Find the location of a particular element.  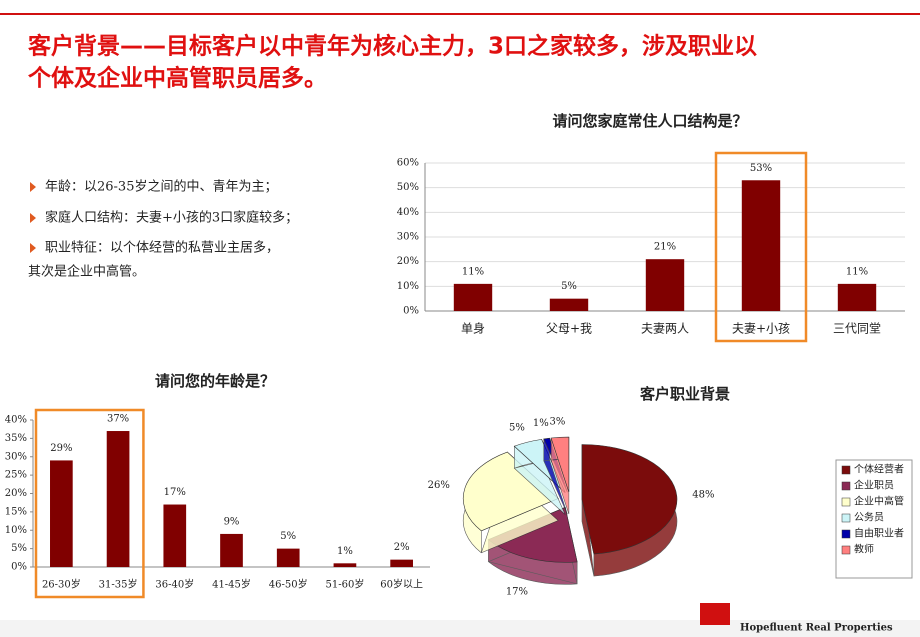

y-tick-label: 25% is located at coordinates (16, 475).